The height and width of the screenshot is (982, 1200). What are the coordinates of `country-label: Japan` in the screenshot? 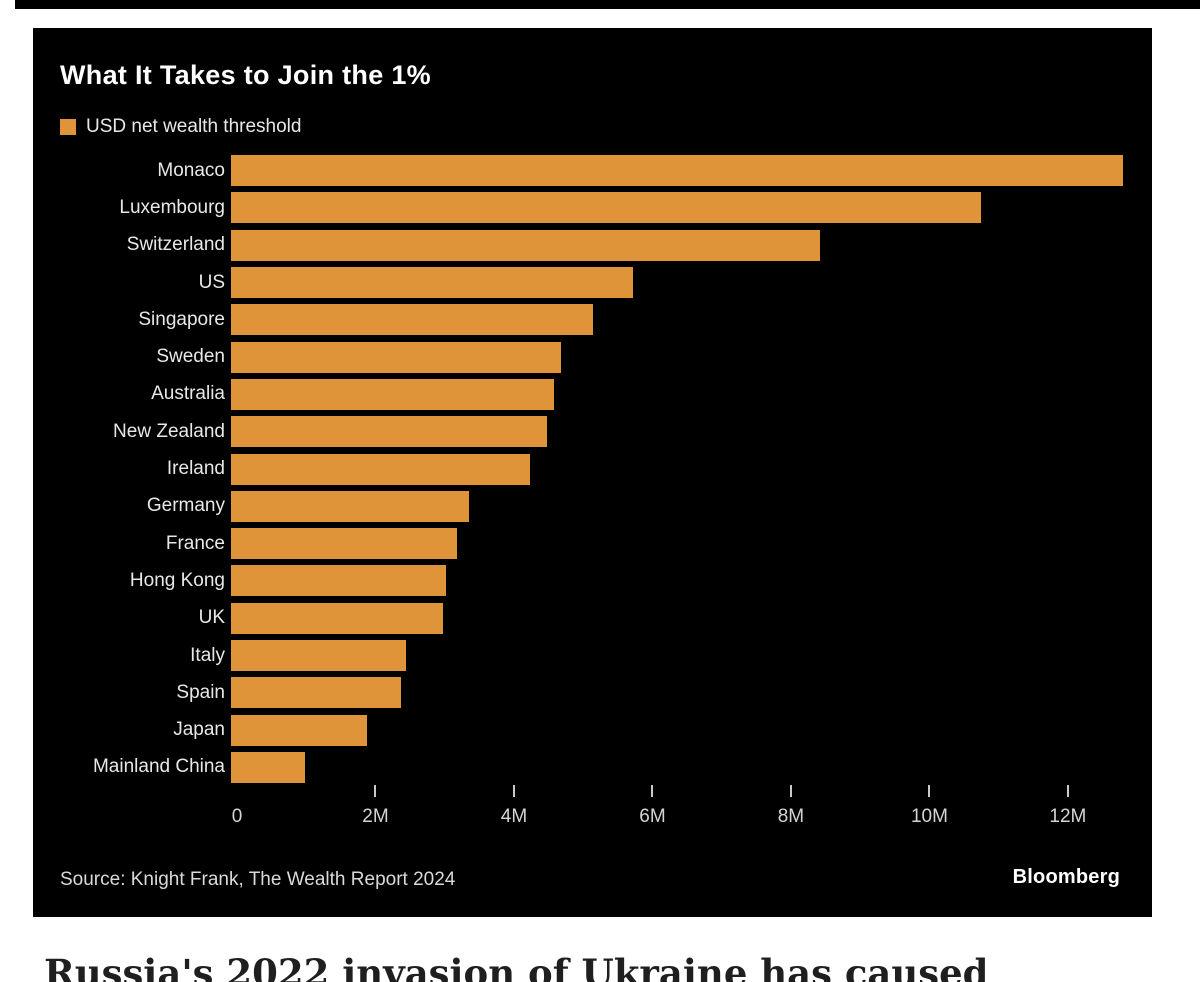 It's located at (199, 730).